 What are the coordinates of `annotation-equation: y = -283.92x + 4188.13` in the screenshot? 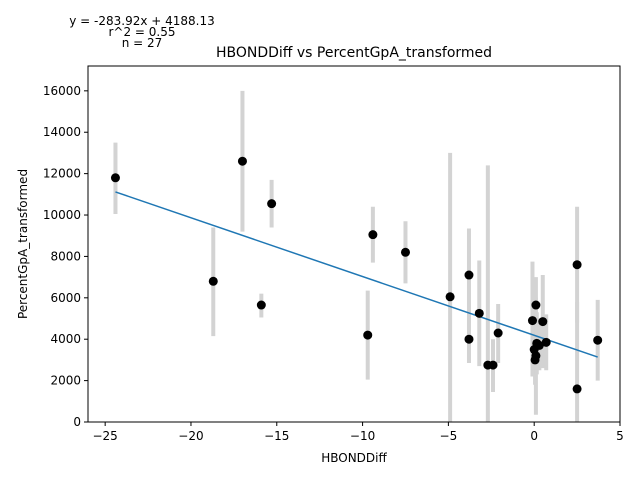 It's located at (142, 21).